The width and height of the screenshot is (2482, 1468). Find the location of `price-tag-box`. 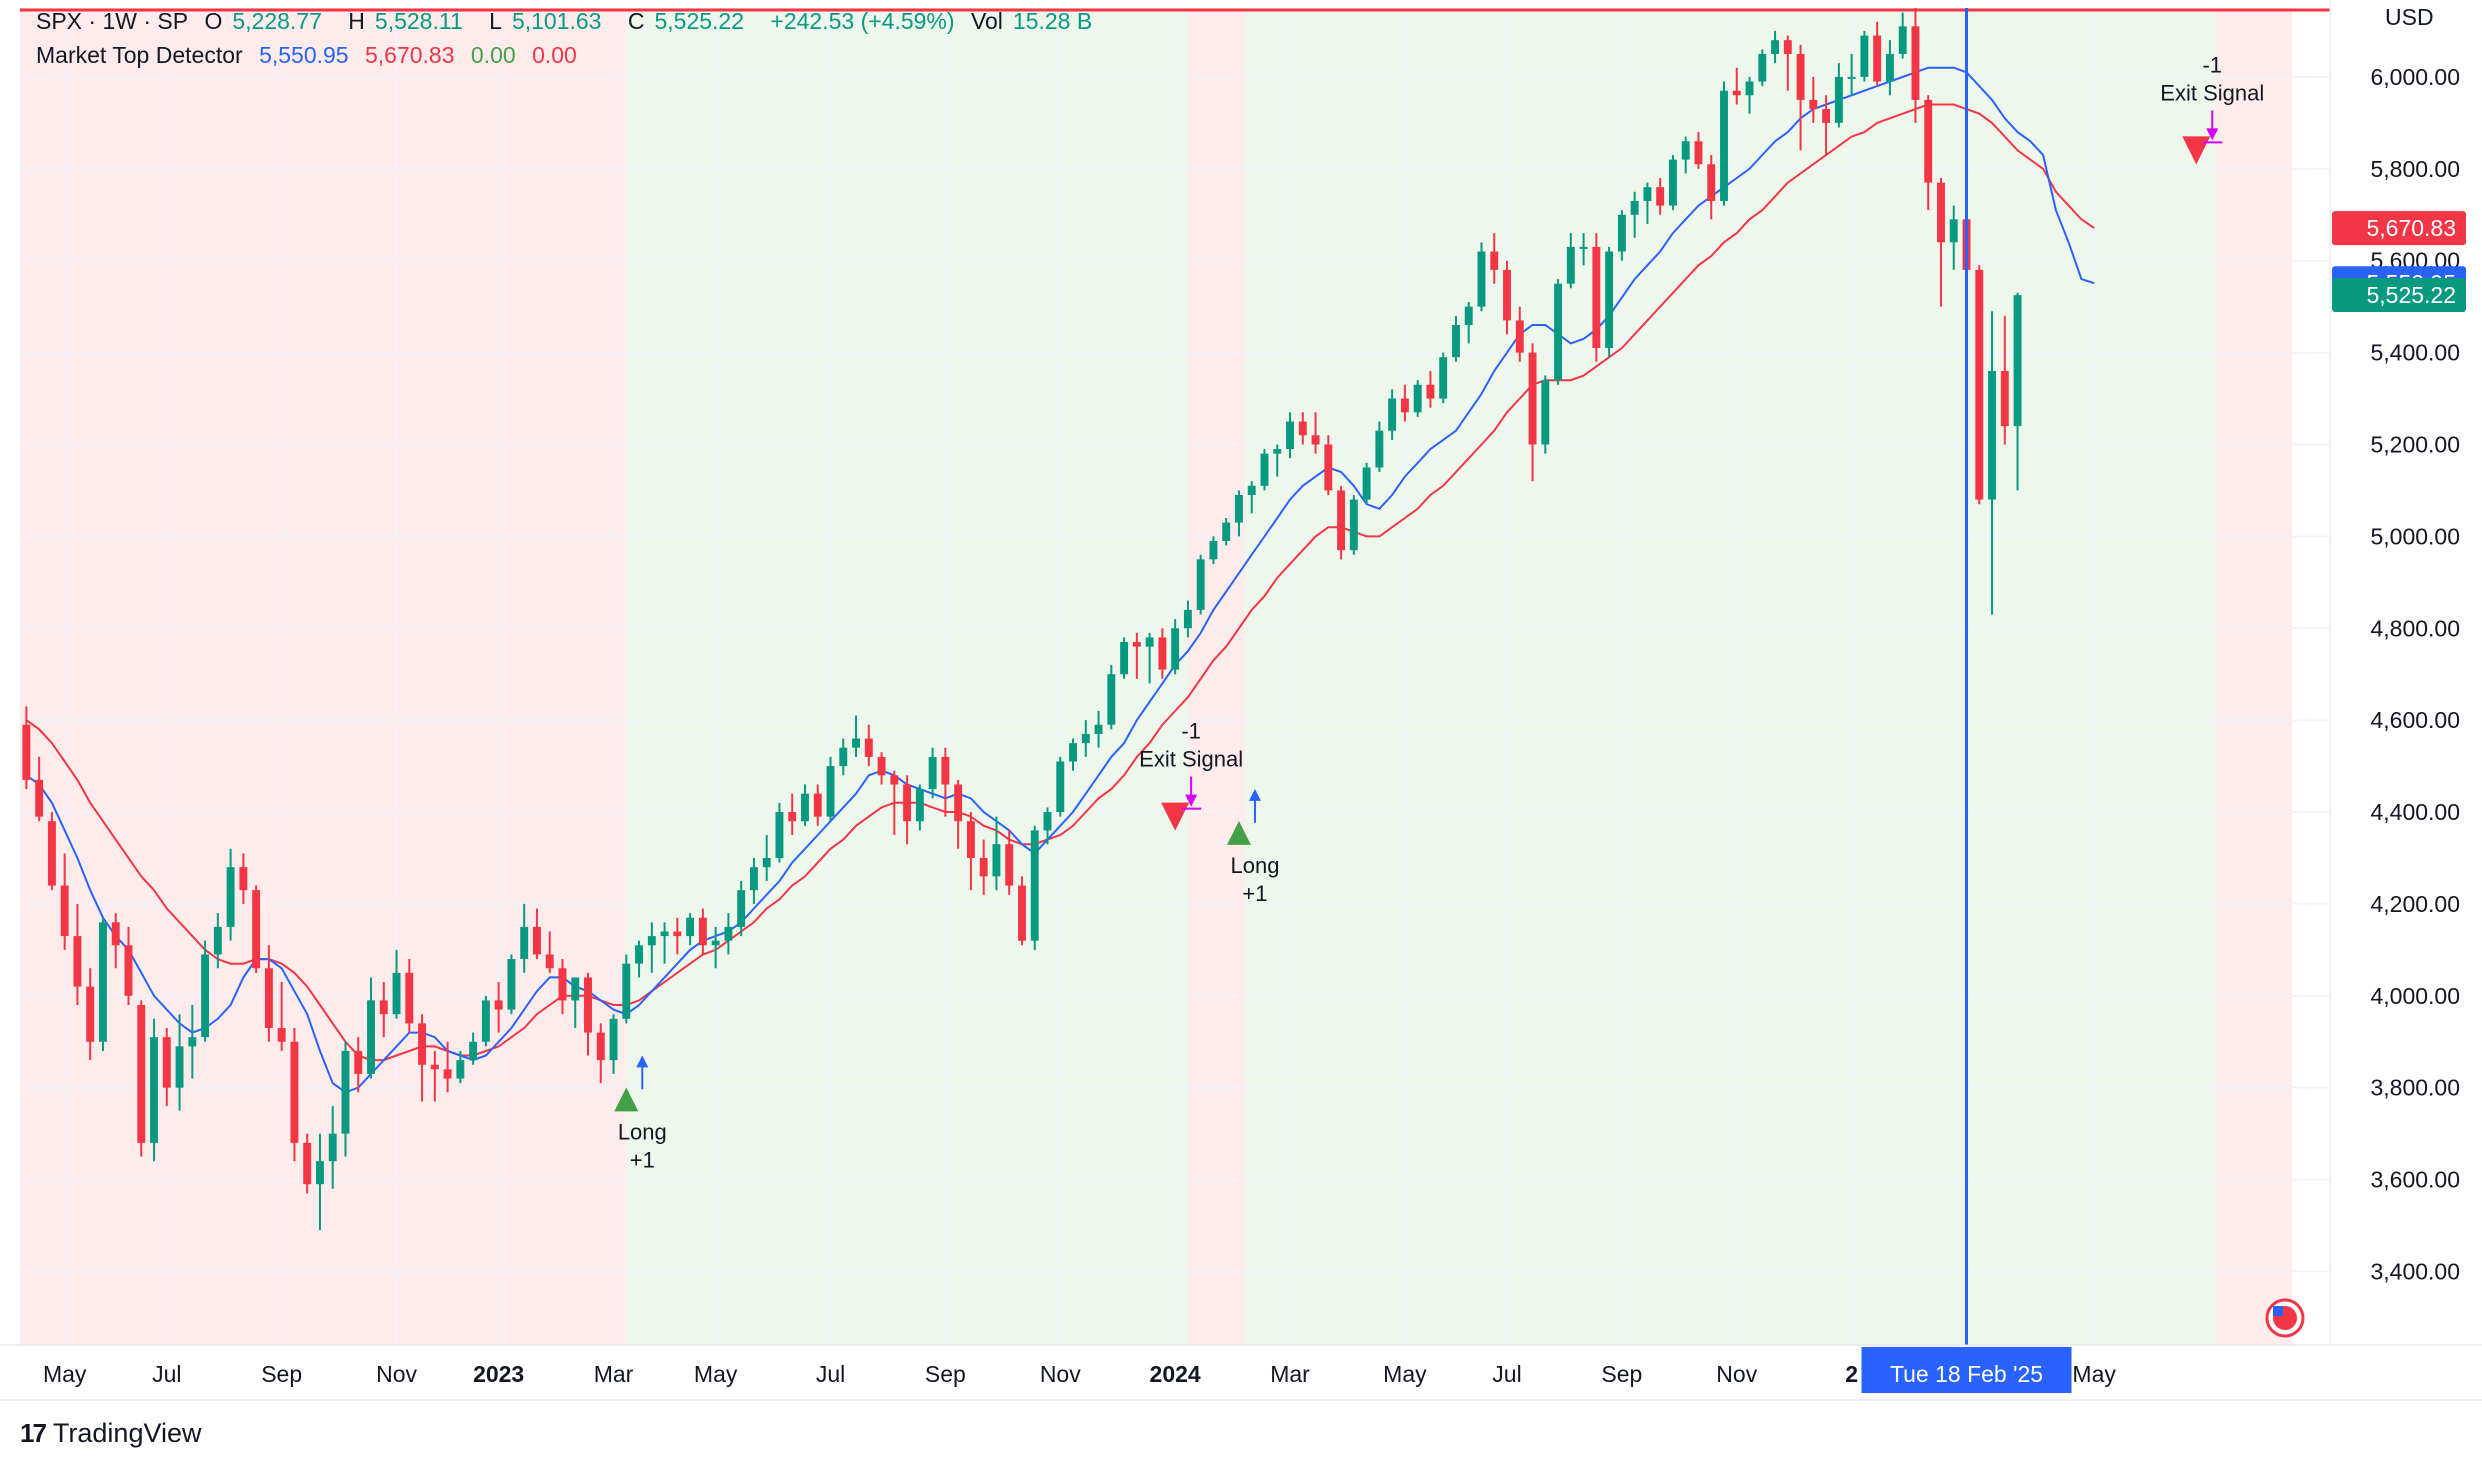

price-tag-box is located at coordinates (2399, 228).